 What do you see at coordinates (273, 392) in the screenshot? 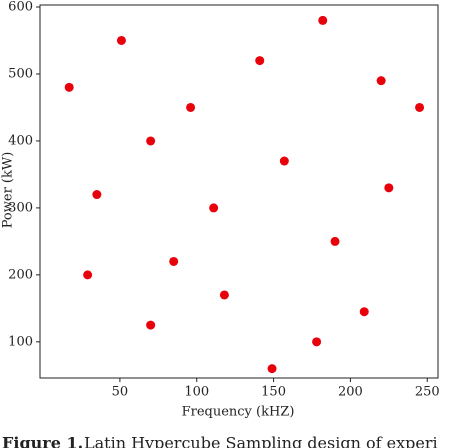
I see `x-tick-label: 150` at bounding box center [273, 392].